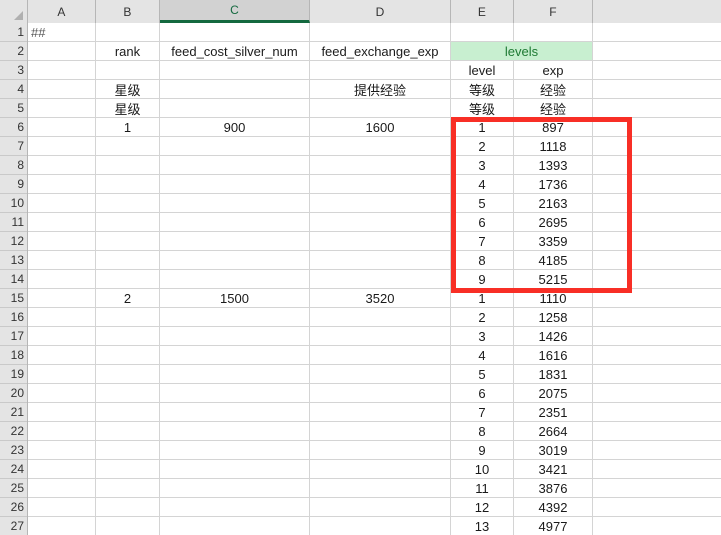 The width and height of the screenshot is (721, 535). I want to click on cell-d1, so click(380, 32).